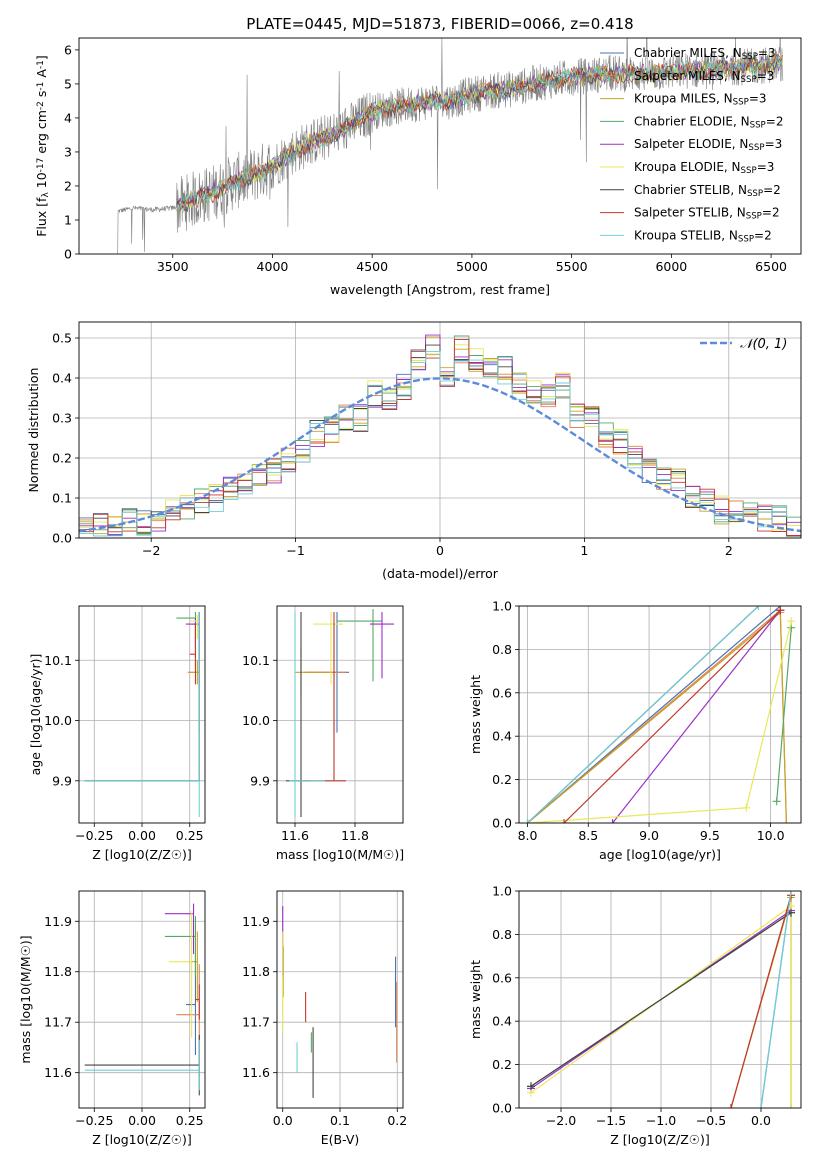 Image resolution: width=819 pixels, height=1174 pixels. What do you see at coordinates (68, 219) in the screenshot?
I see `y-tick-label: 1` at bounding box center [68, 219].